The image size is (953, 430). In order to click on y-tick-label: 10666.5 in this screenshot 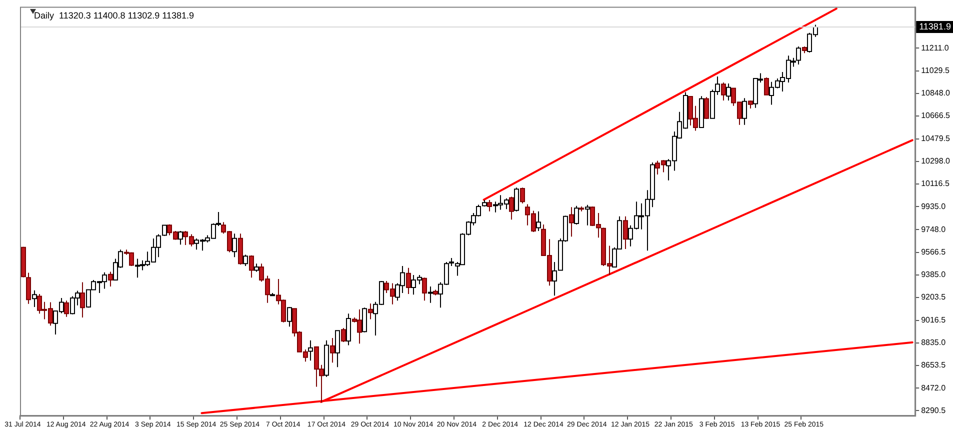, I will do `click(936, 115)`.